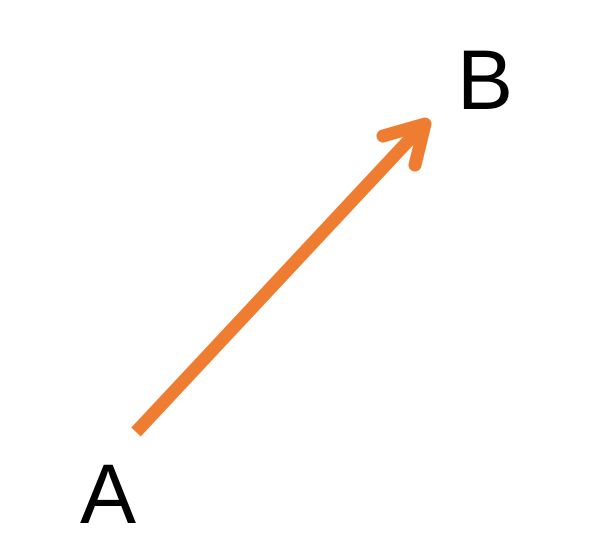 The width and height of the screenshot is (614, 555). I want to click on arrow-head, so click(404, 144).